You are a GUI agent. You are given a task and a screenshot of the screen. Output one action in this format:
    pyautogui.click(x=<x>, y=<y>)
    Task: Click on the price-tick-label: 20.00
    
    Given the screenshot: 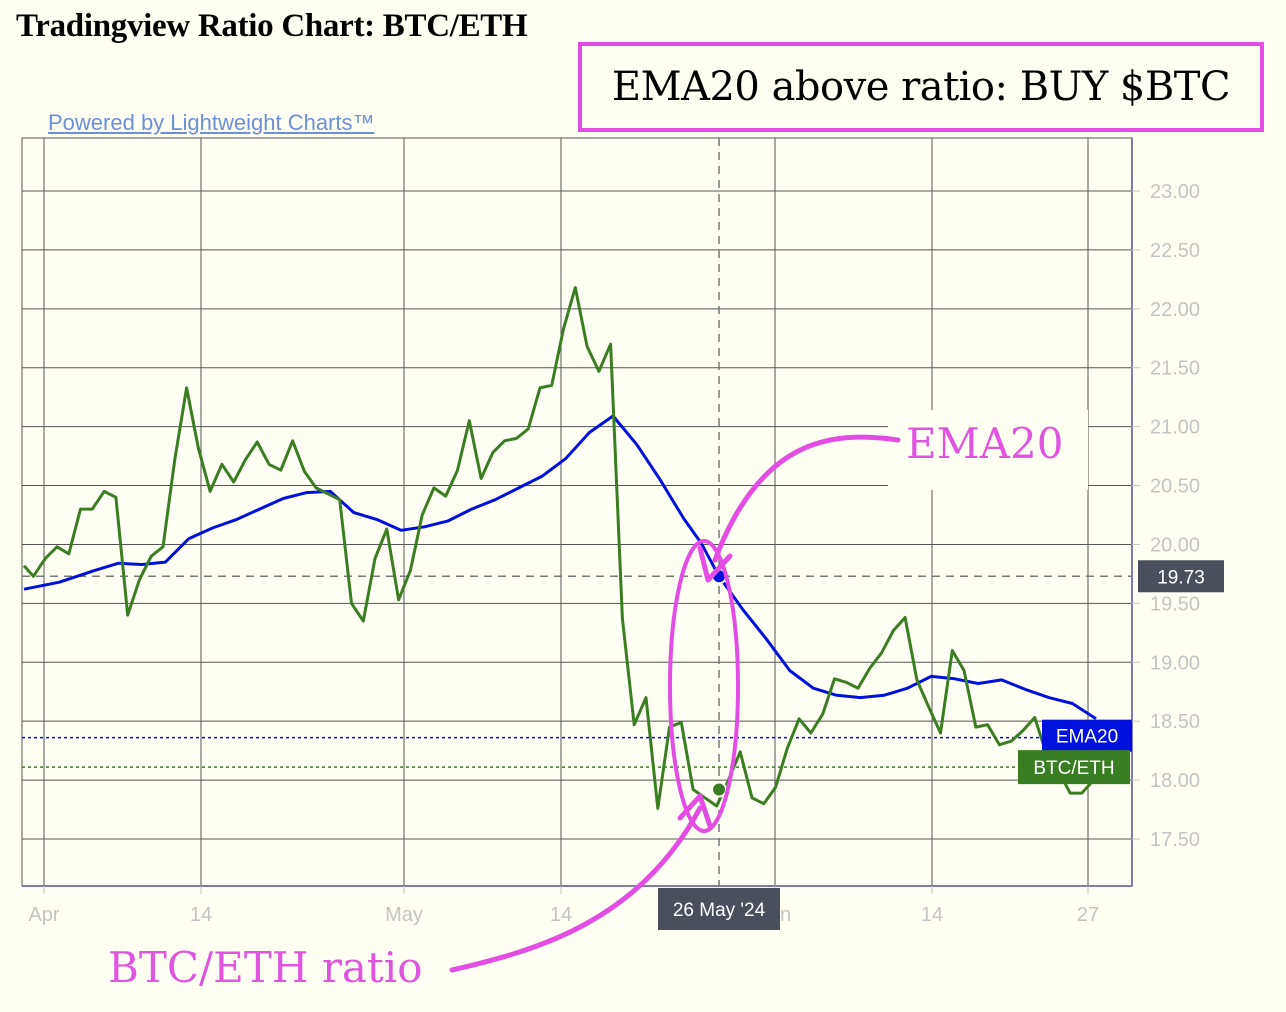 What is the action you would take?
    pyautogui.click(x=1175, y=545)
    